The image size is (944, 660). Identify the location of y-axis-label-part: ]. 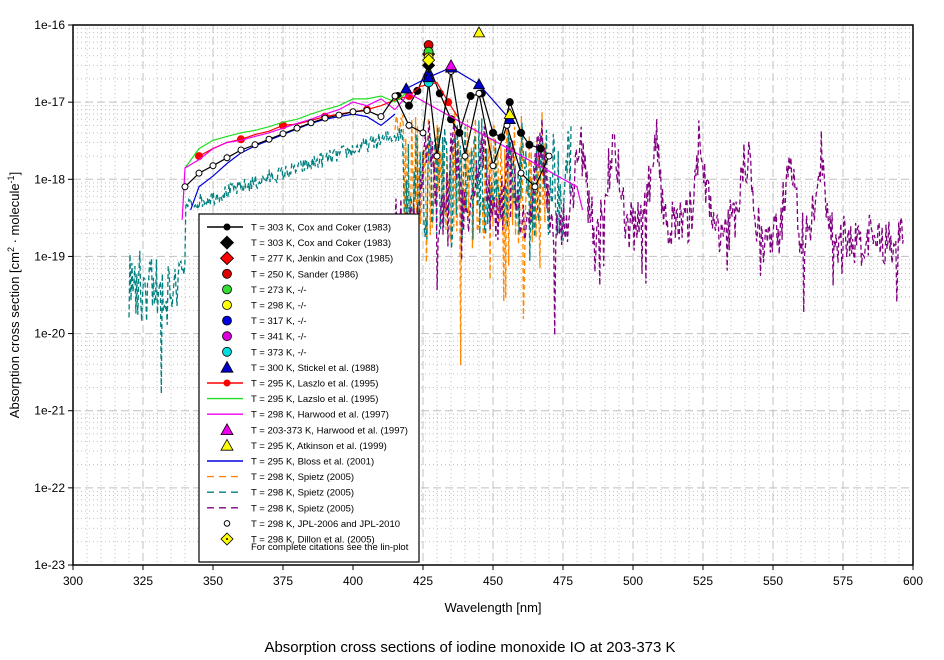
(14, 174).